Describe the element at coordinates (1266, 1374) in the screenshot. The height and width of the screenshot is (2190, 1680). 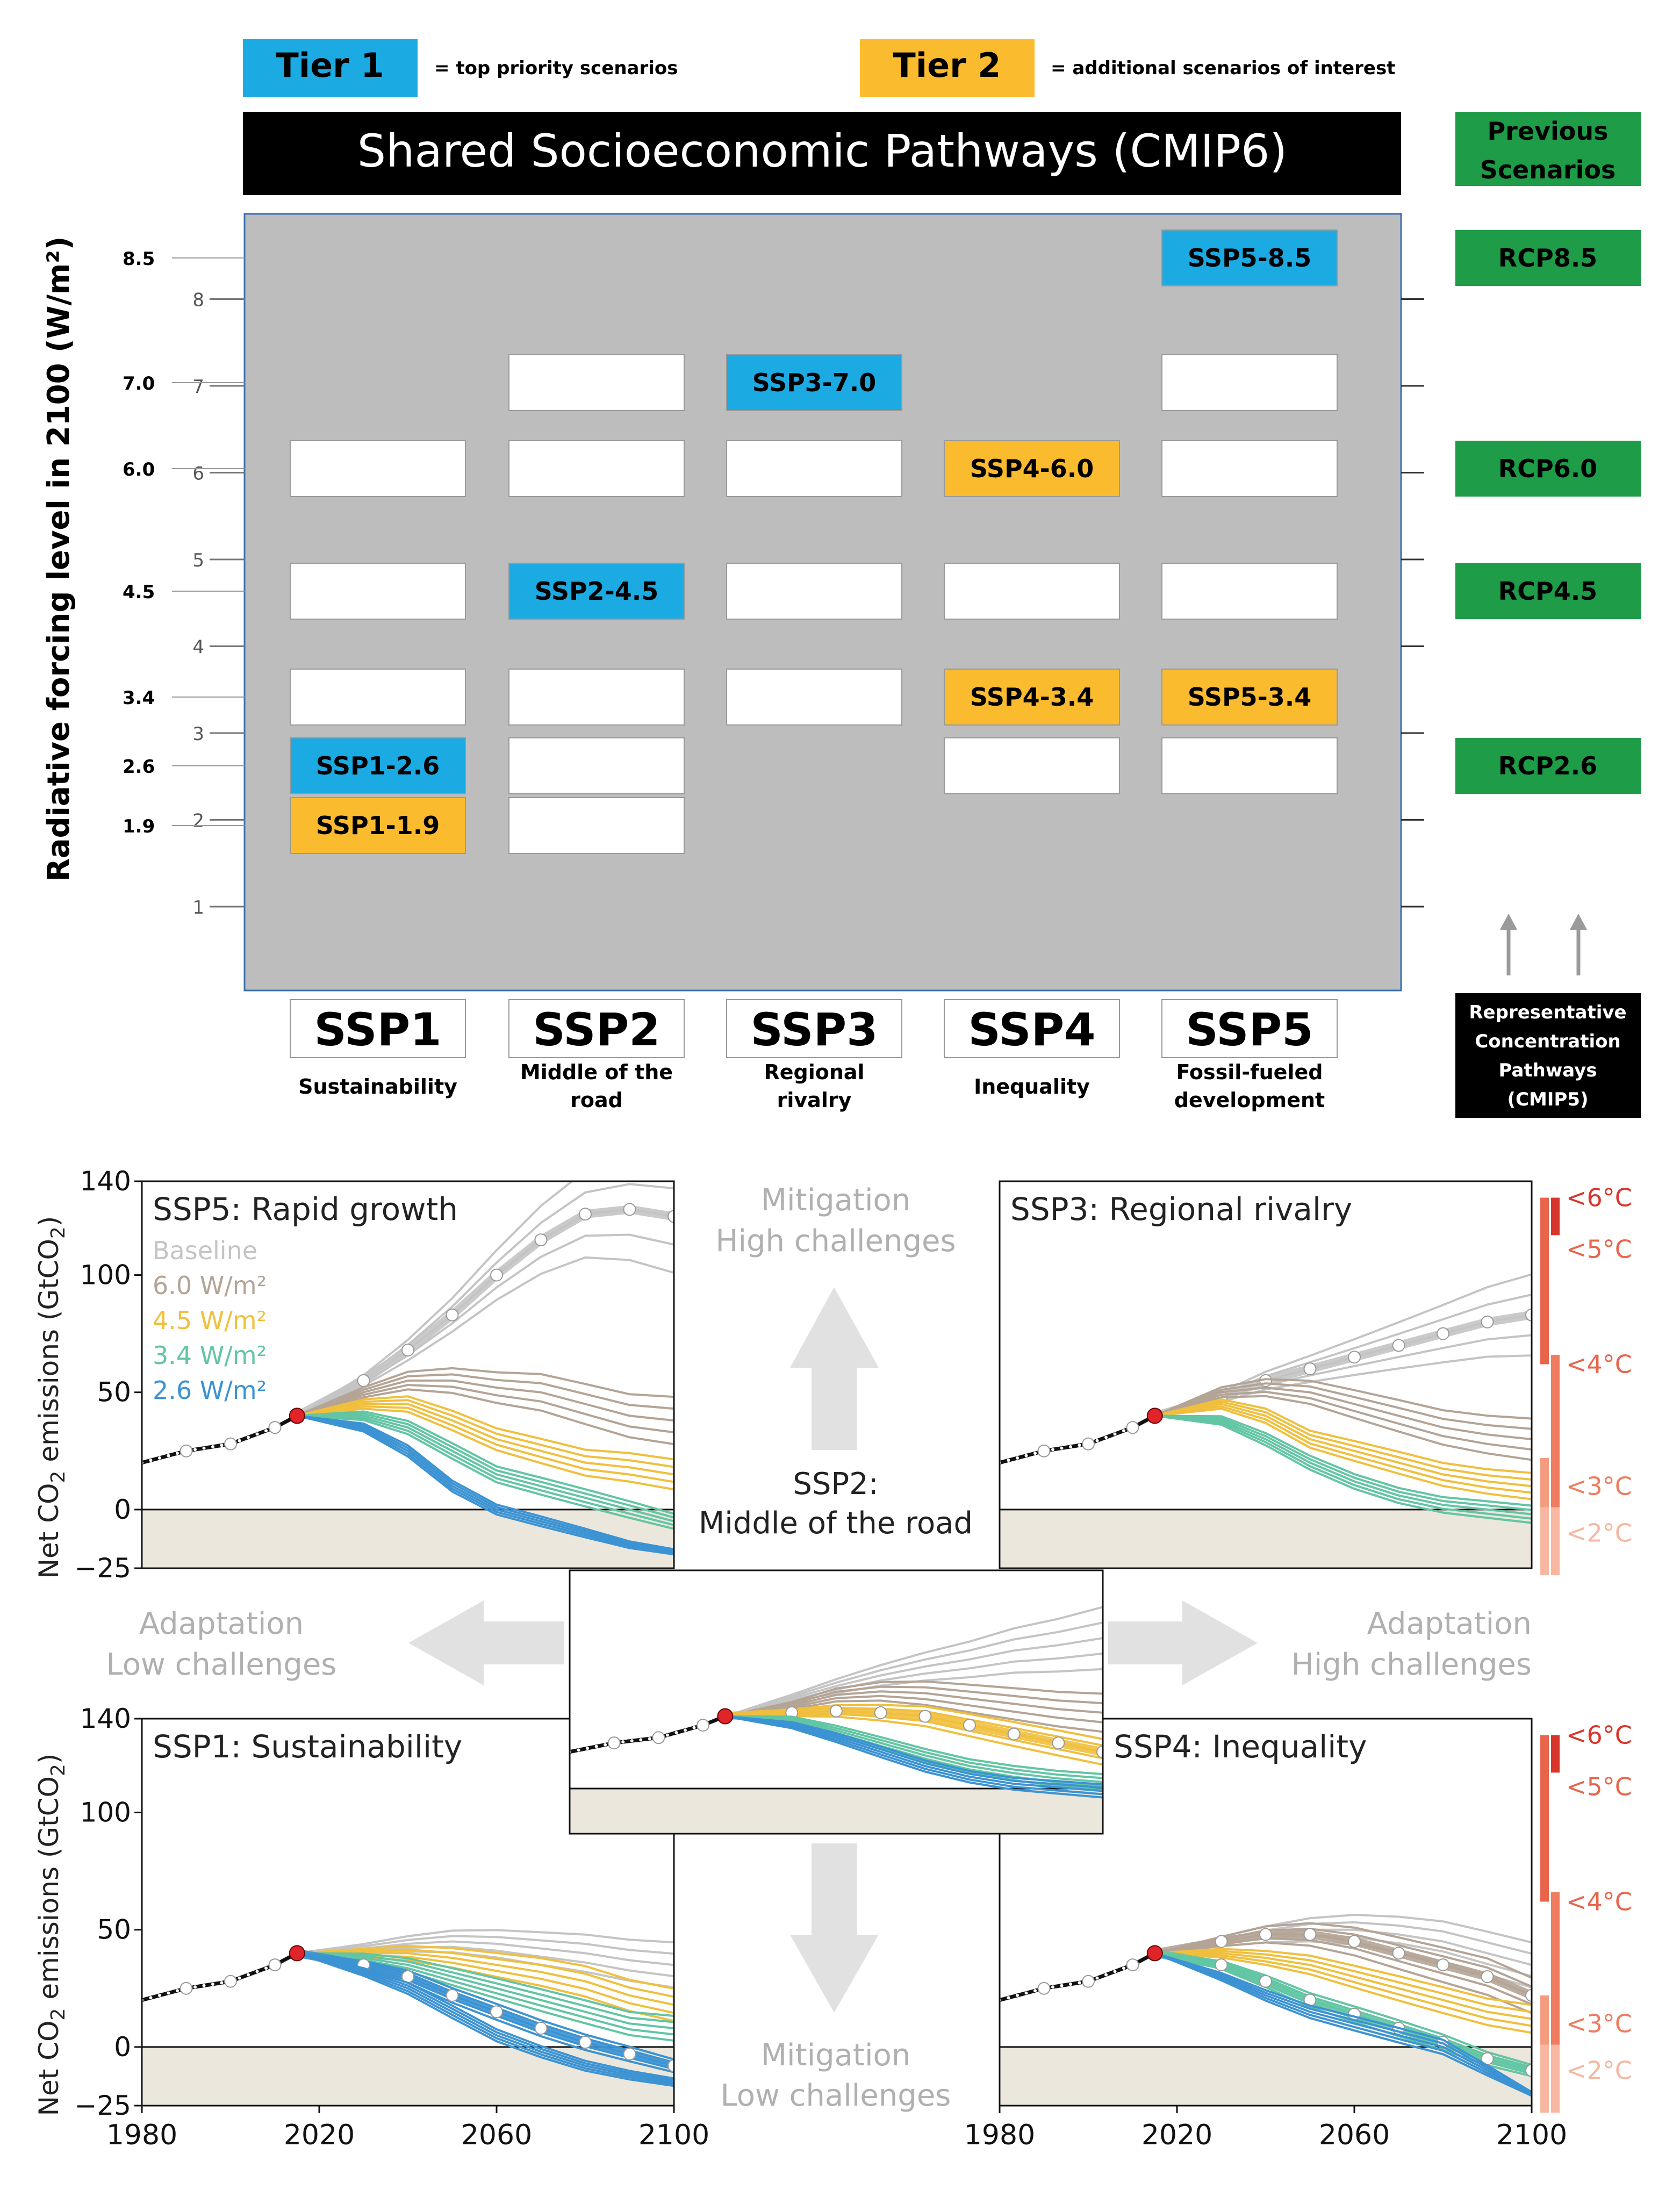
I see `panel-border` at that location.